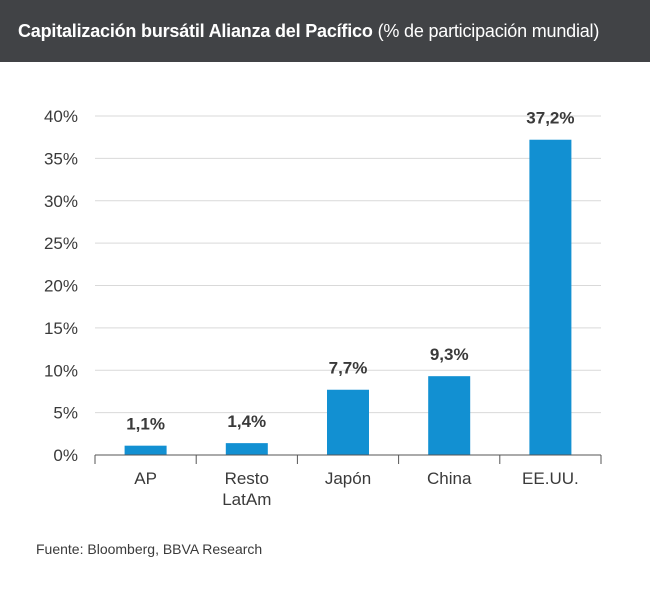 The image size is (650, 594). I want to click on y-tick-label: 40%, so click(61, 116).